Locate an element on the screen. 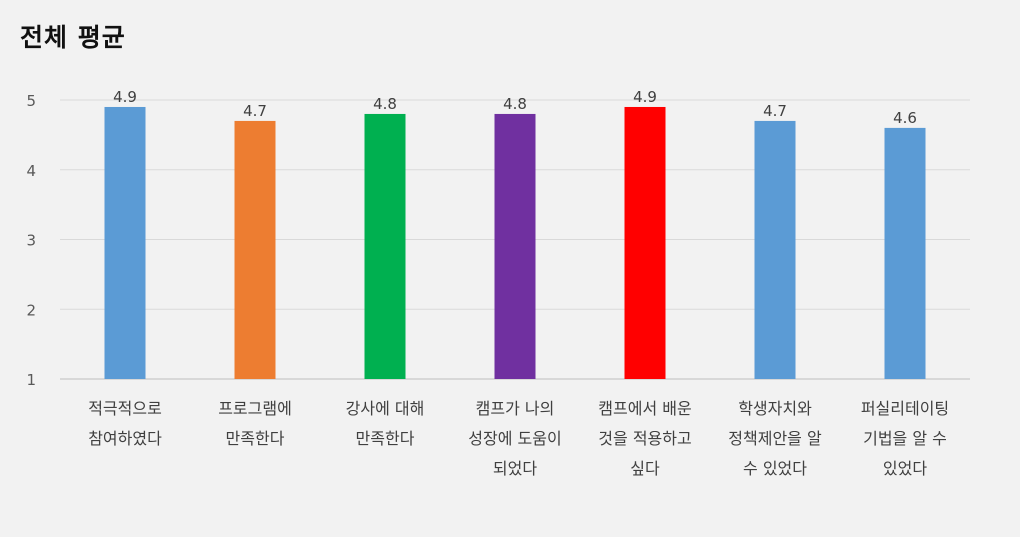 Image resolution: width=1020 pixels, height=537 pixels. chart-title: 전체 평균 is located at coordinates (73, 37).